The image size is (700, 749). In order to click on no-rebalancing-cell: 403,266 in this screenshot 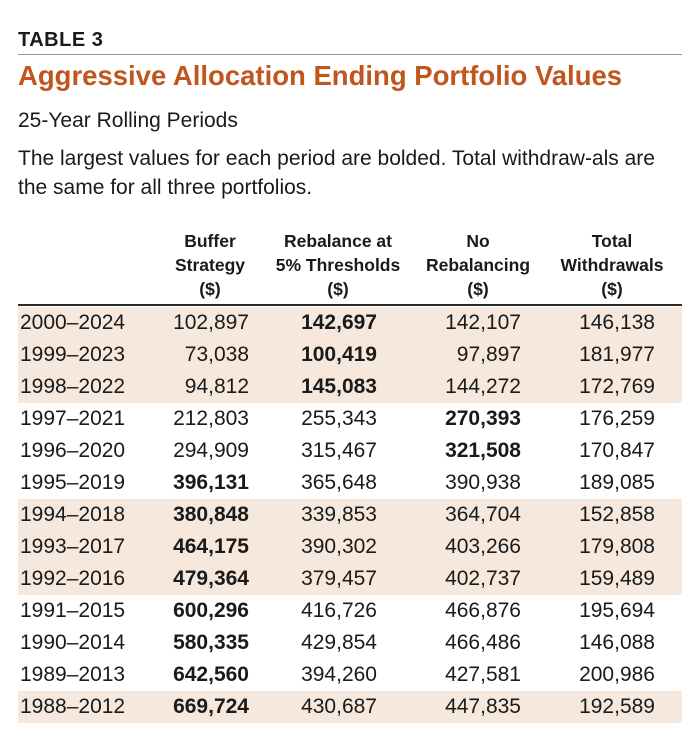, I will do `click(483, 546)`.